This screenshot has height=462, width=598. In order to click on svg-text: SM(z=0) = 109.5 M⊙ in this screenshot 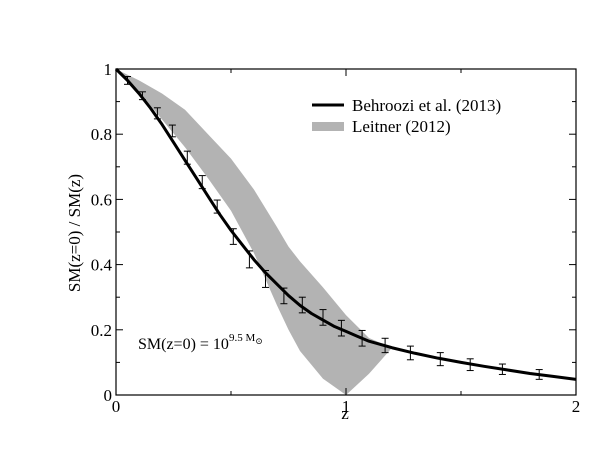, I will do `click(200, 342)`.